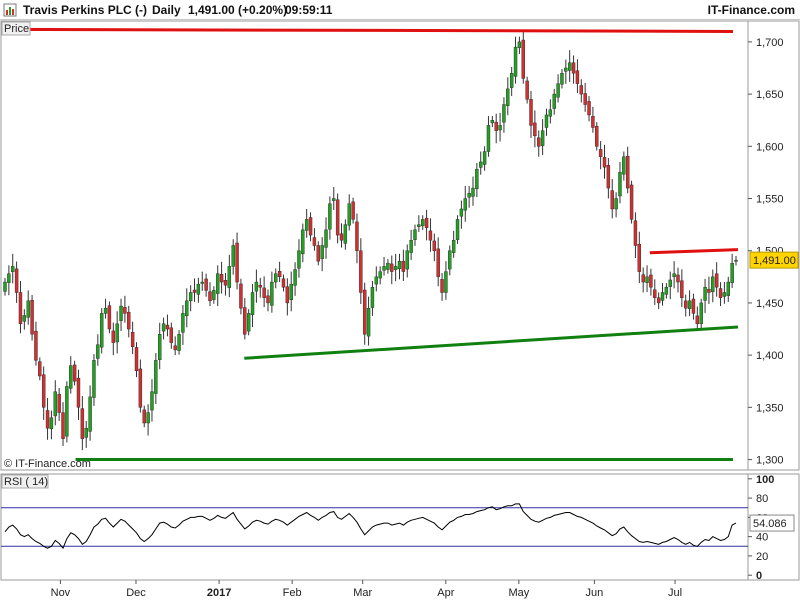  What do you see at coordinates (770, 408) in the screenshot?
I see `price-tick-label: 1,350` at bounding box center [770, 408].